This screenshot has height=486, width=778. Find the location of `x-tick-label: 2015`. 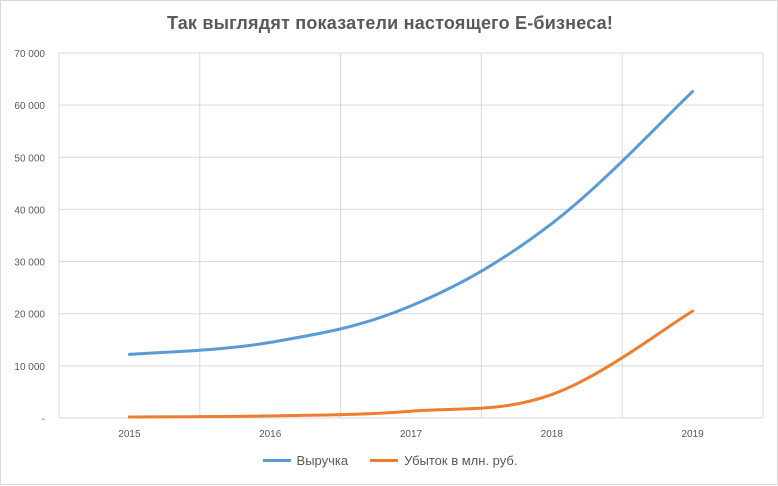

x-tick-label: 2015 is located at coordinates (129, 434).